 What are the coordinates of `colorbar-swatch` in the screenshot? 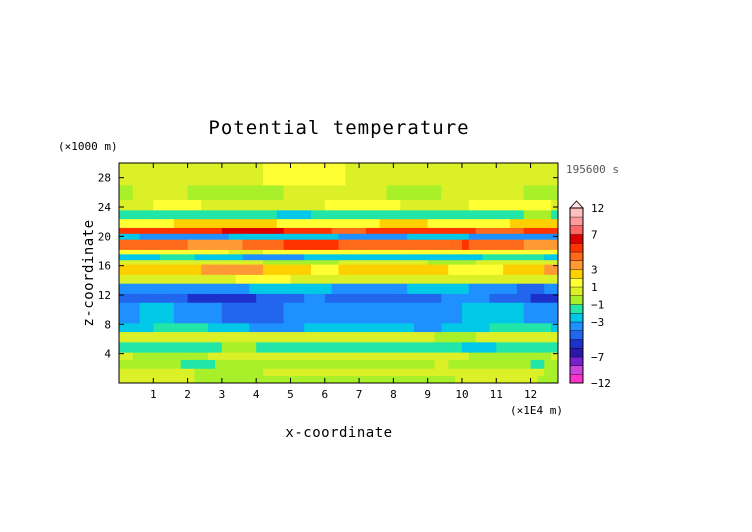 It's located at (576, 256).